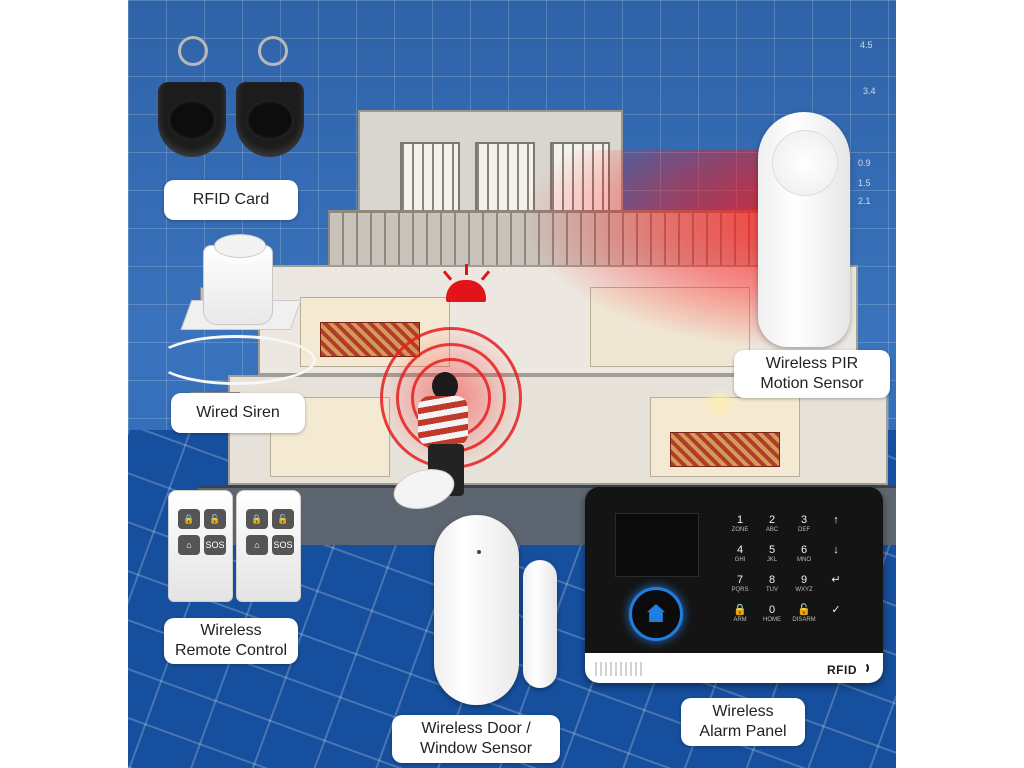 Image resolution: width=1024 pixels, height=768 pixels. Describe the element at coordinates (476, 610) in the screenshot. I see `door-sensor-icon` at that location.